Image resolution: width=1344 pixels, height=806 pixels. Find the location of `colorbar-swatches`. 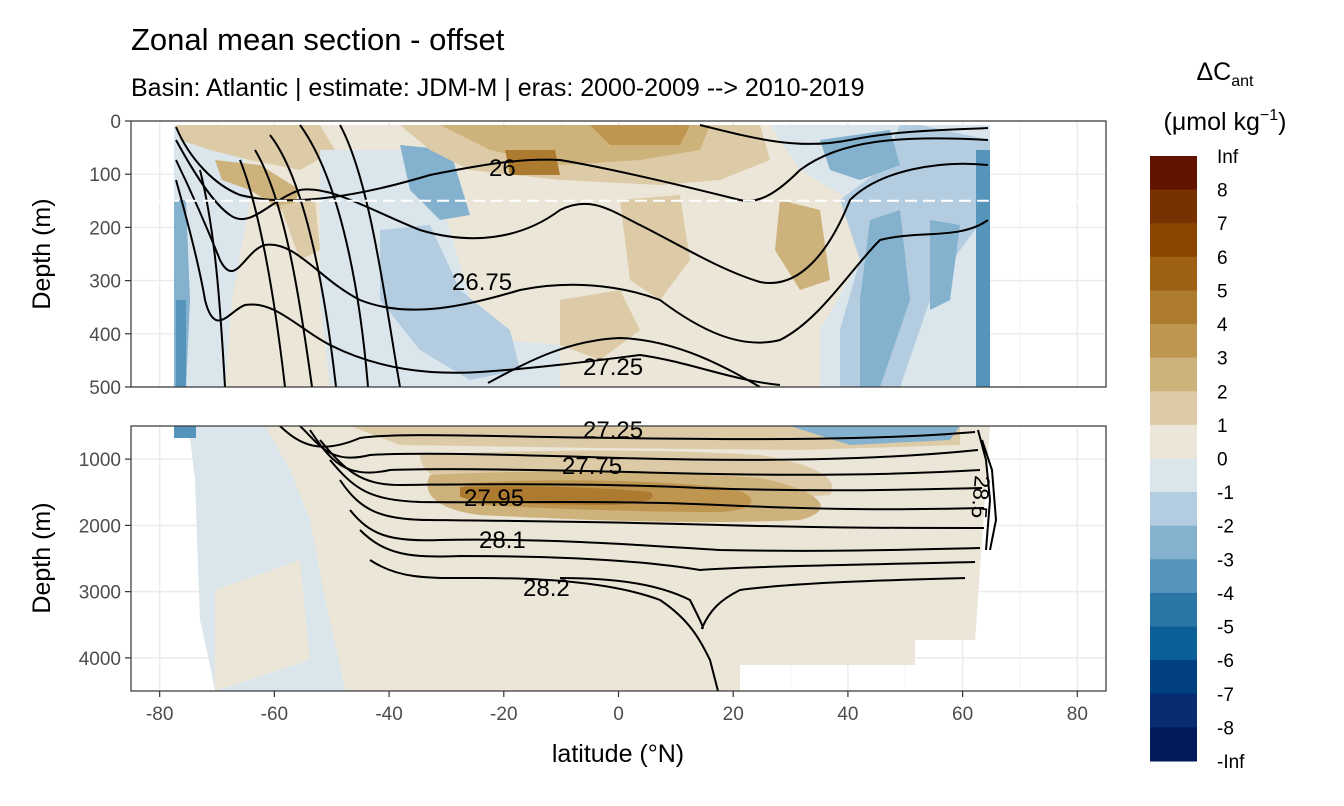

colorbar-swatches is located at coordinates (1173, 459).